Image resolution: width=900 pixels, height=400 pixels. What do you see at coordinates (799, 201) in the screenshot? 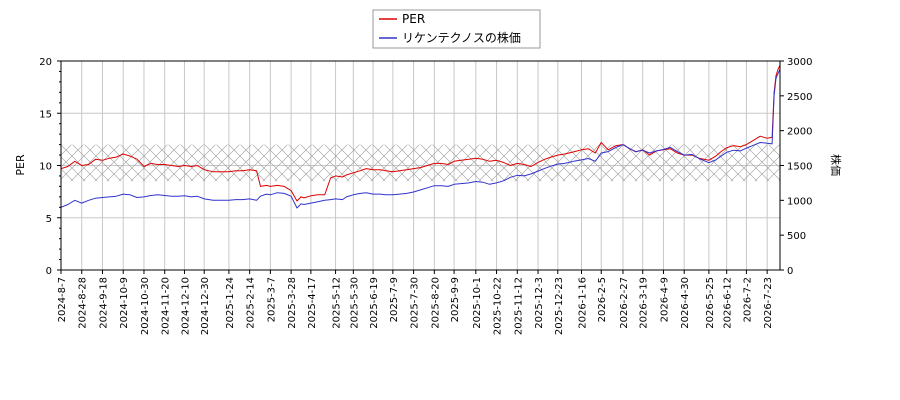
I see `y-tick-label-right: 1000` at bounding box center [799, 201].